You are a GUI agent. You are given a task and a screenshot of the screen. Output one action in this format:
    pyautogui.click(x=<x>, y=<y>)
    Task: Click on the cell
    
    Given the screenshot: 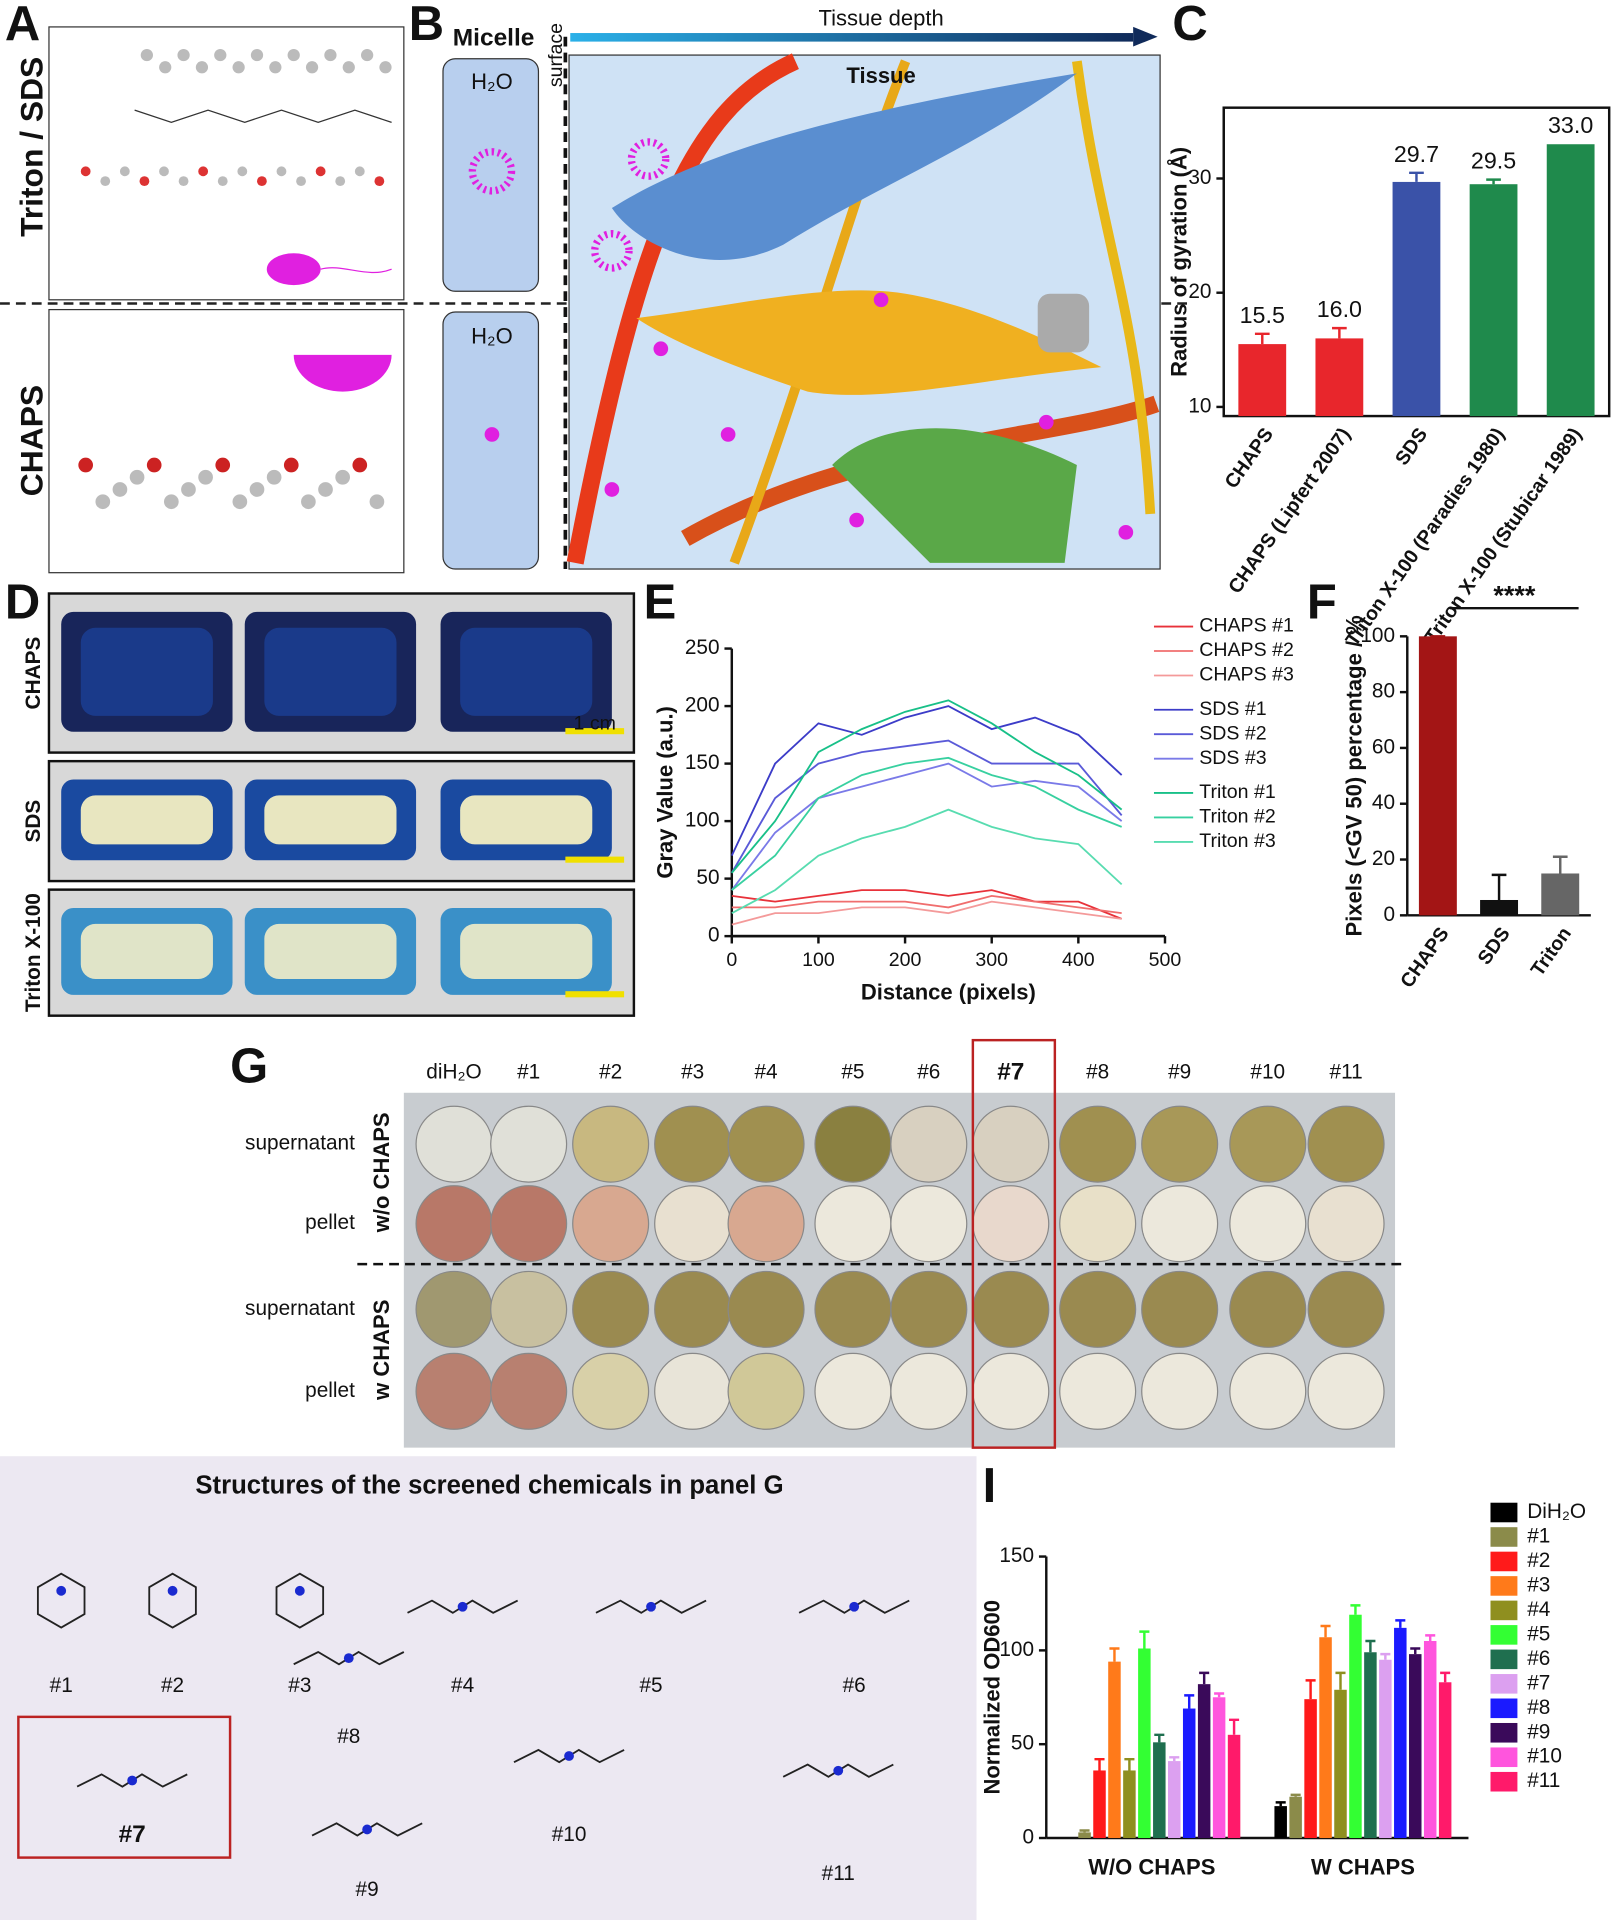 What is the action you would take?
    pyautogui.click(x=1063, y=323)
    